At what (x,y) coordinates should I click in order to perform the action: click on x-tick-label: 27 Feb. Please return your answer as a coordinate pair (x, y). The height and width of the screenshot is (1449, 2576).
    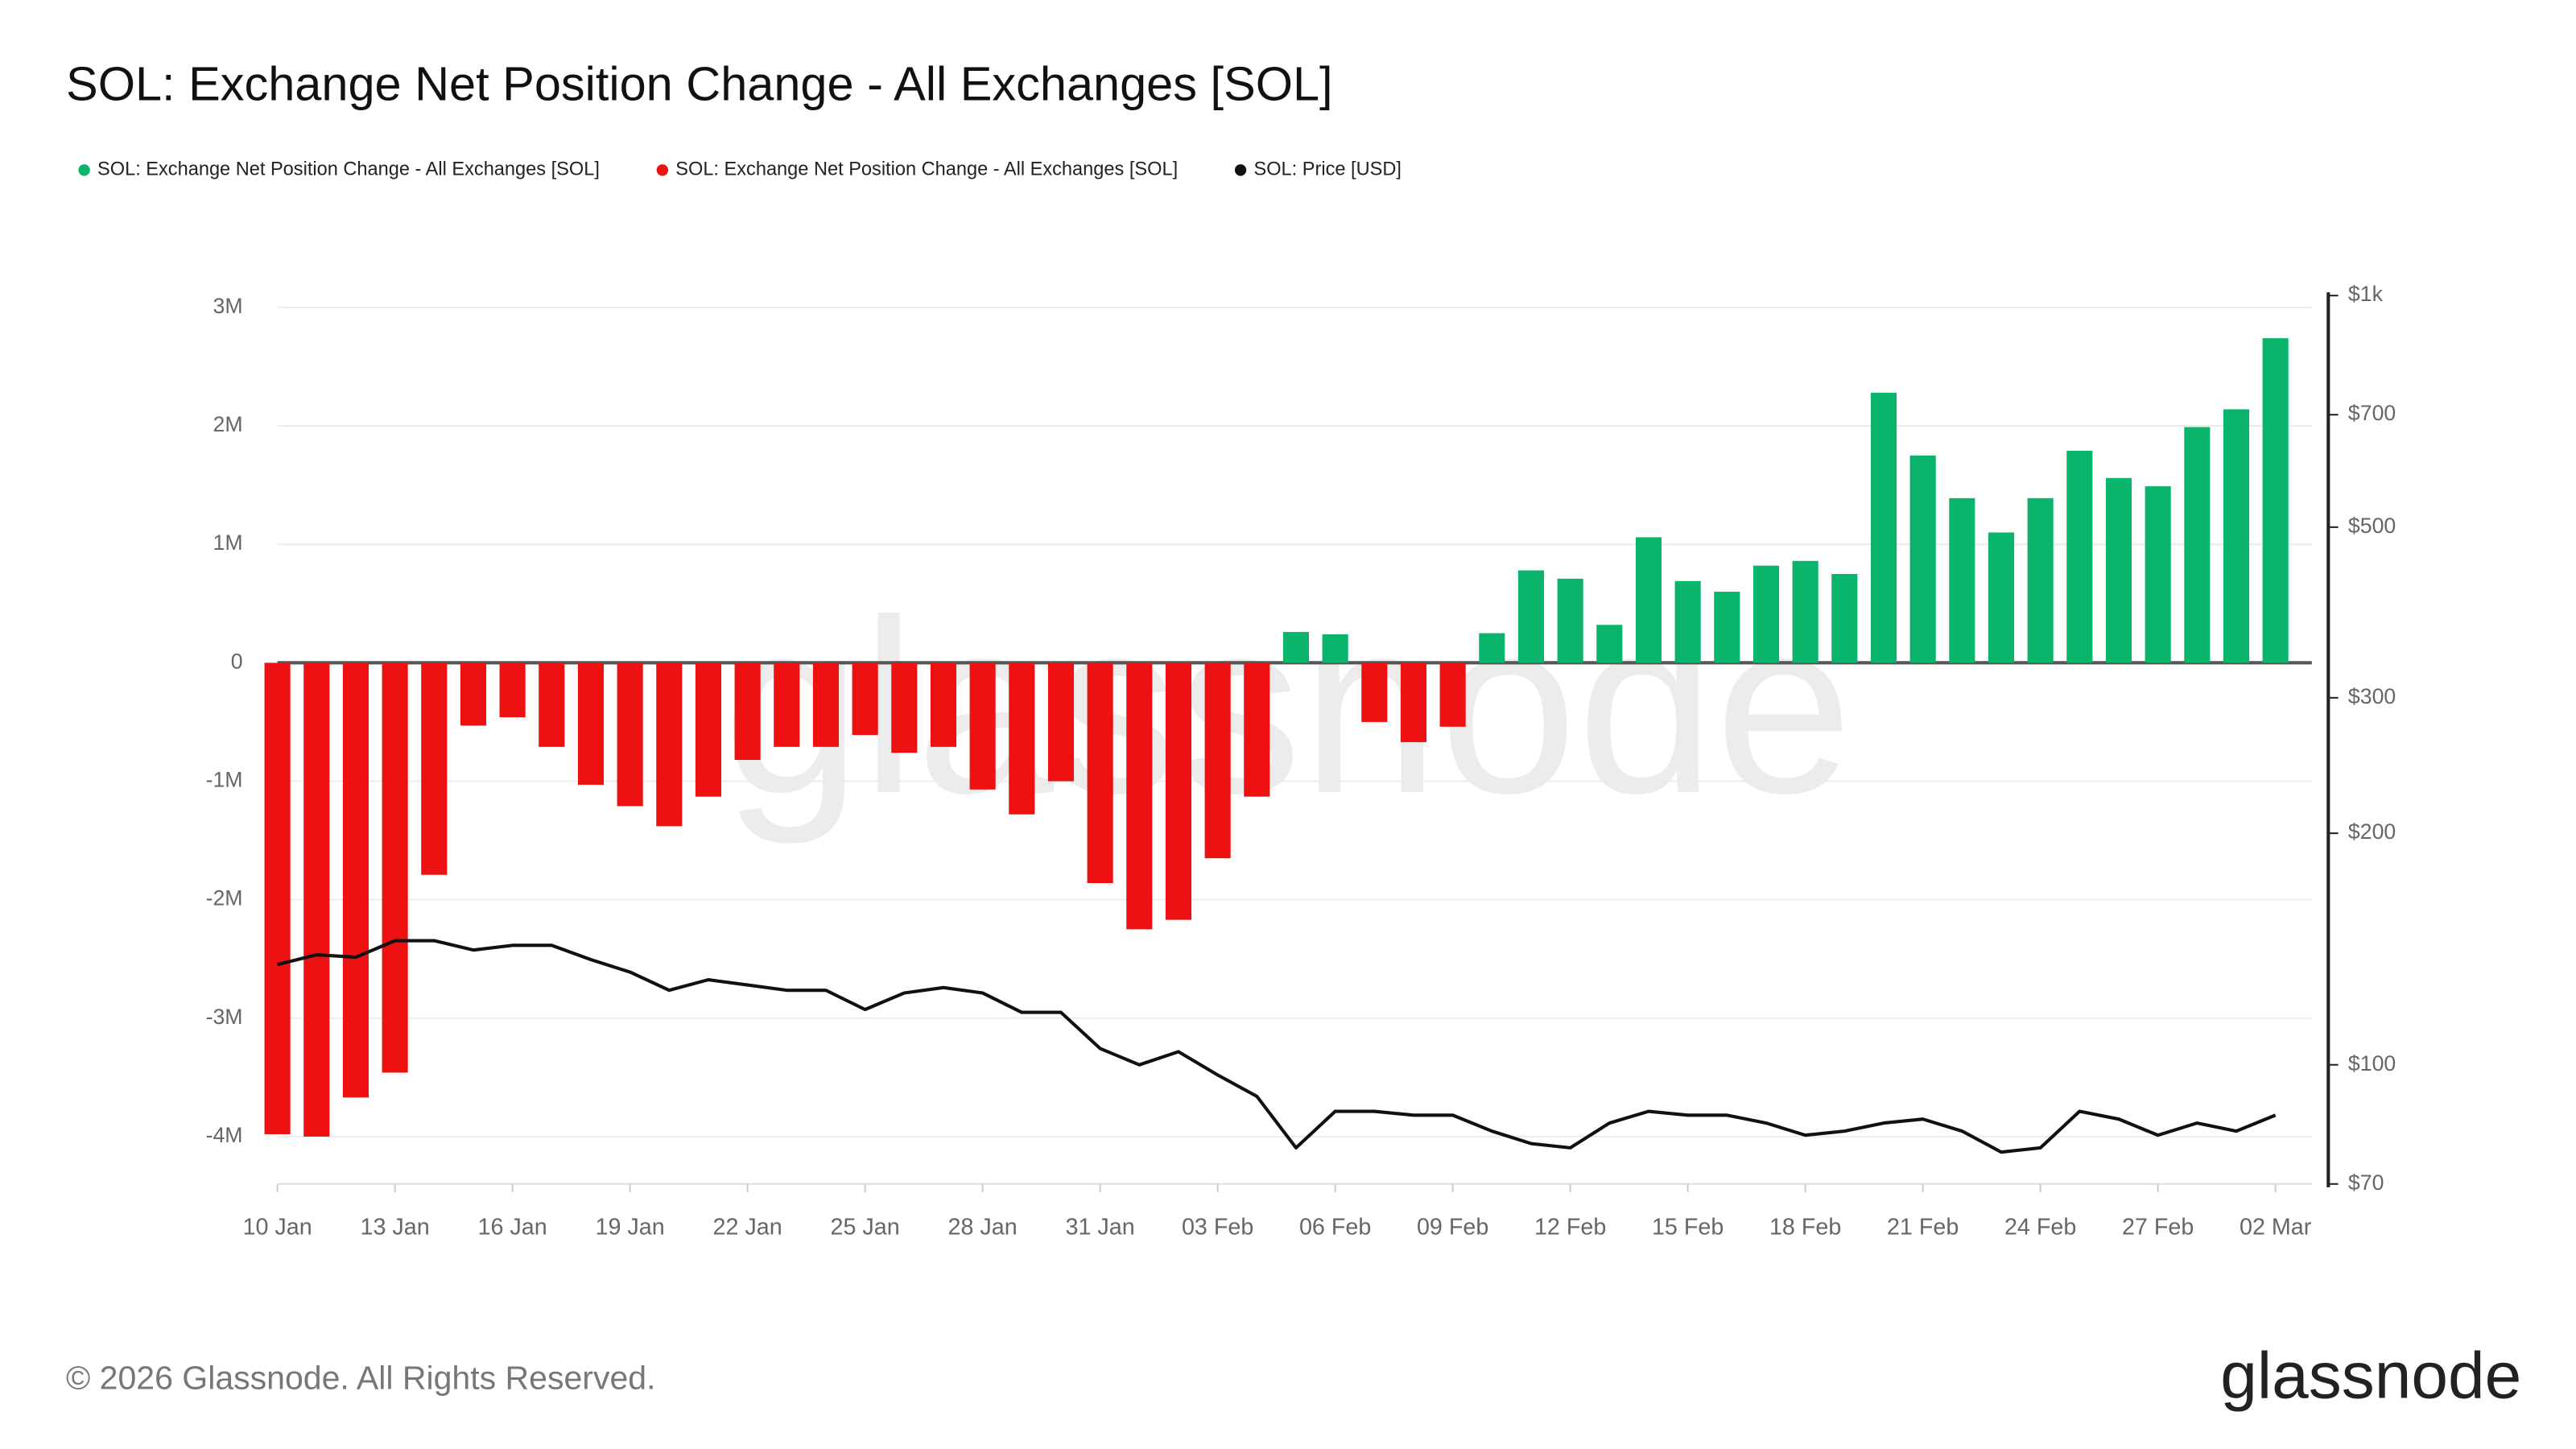
    Looking at the image, I should click on (2158, 1228).